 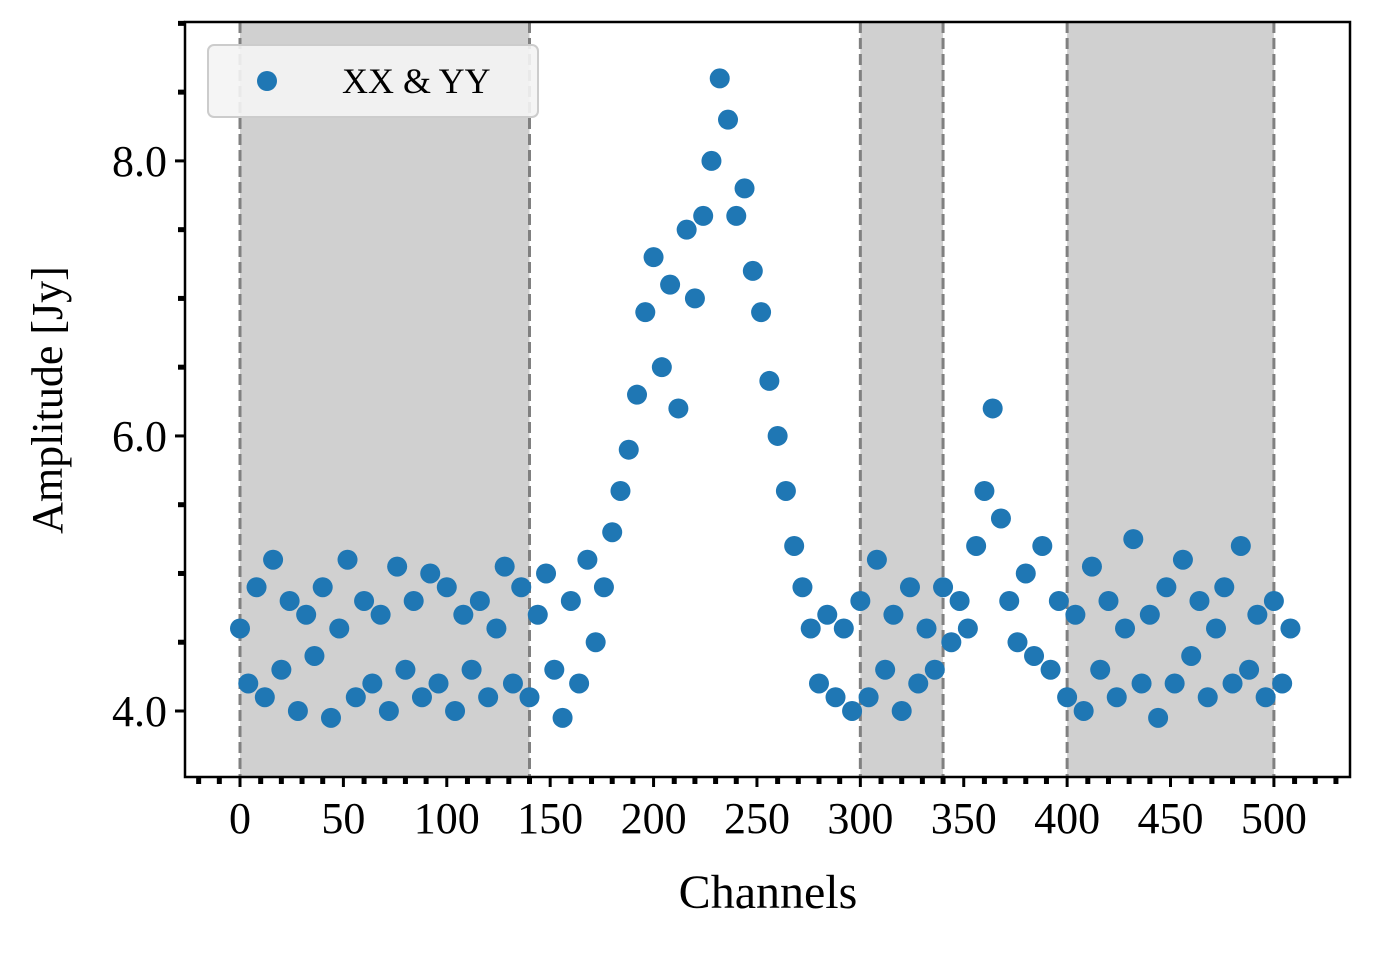 I want to click on x-tick-label: 350, so click(x=964, y=818).